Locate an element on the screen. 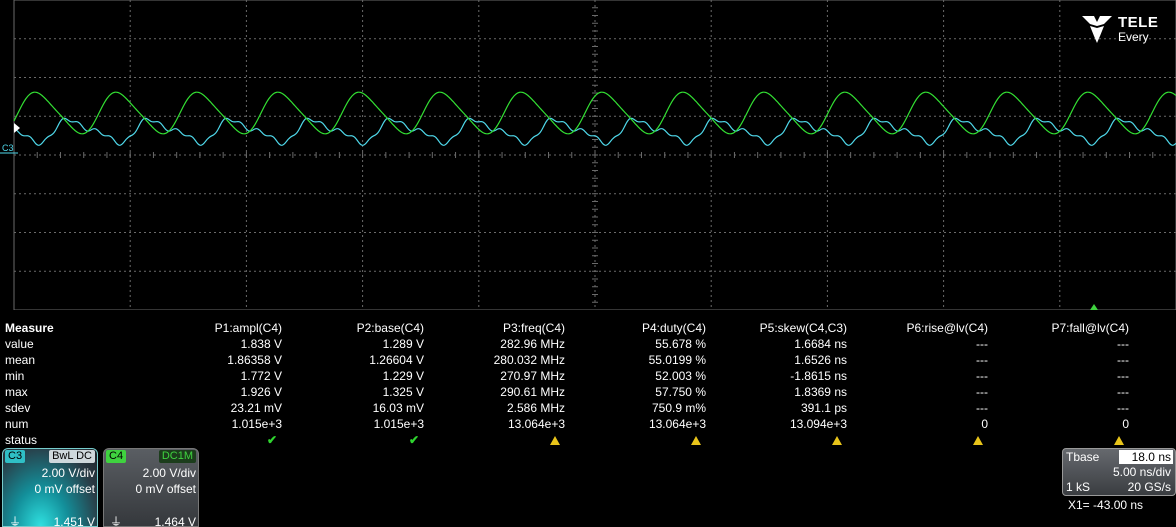 The width and height of the screenshot is (1176, 527). channel-c4-descriptor: C4 DC1M 2.00 V/div 0 mV offset ⏚ 1.464 V is located at coordinates (151, 487).